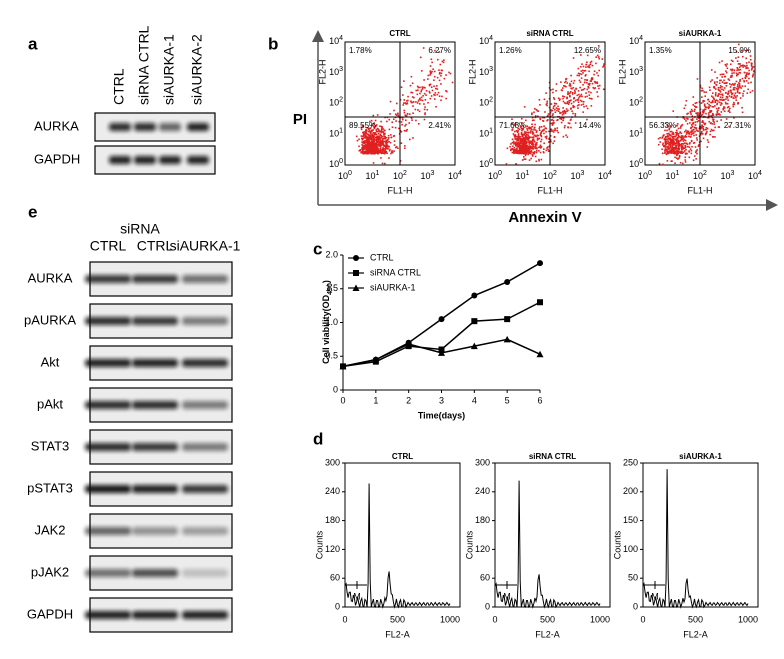 The image size is (784, 659). I want to click on axis-label: FL2-H, so click(472, 71).